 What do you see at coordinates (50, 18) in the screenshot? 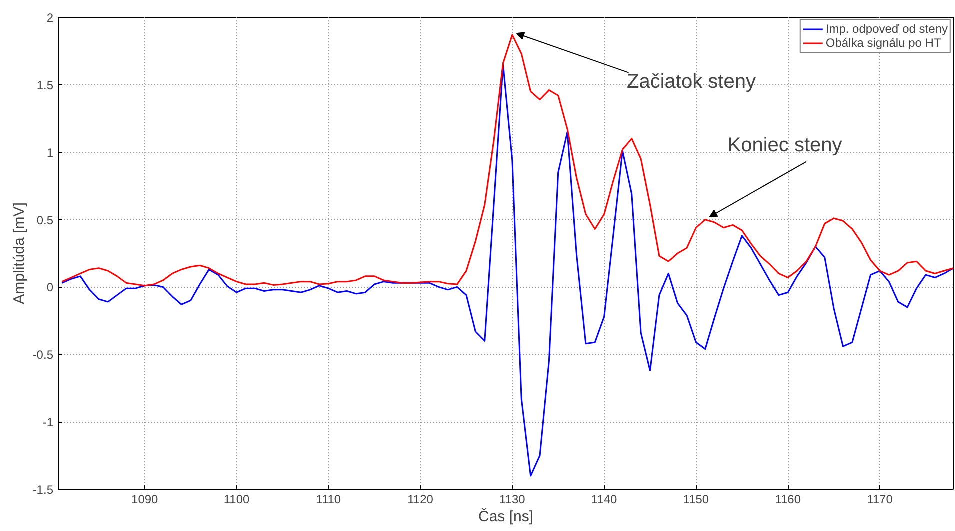
I see `y-tick-label: 2` at bounding box center [50, 18].